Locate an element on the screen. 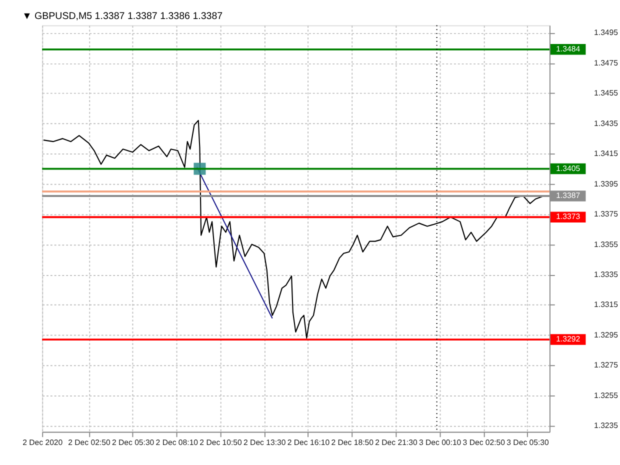  y-tick-label: 1.3415 is located at coordinates (606, 153).